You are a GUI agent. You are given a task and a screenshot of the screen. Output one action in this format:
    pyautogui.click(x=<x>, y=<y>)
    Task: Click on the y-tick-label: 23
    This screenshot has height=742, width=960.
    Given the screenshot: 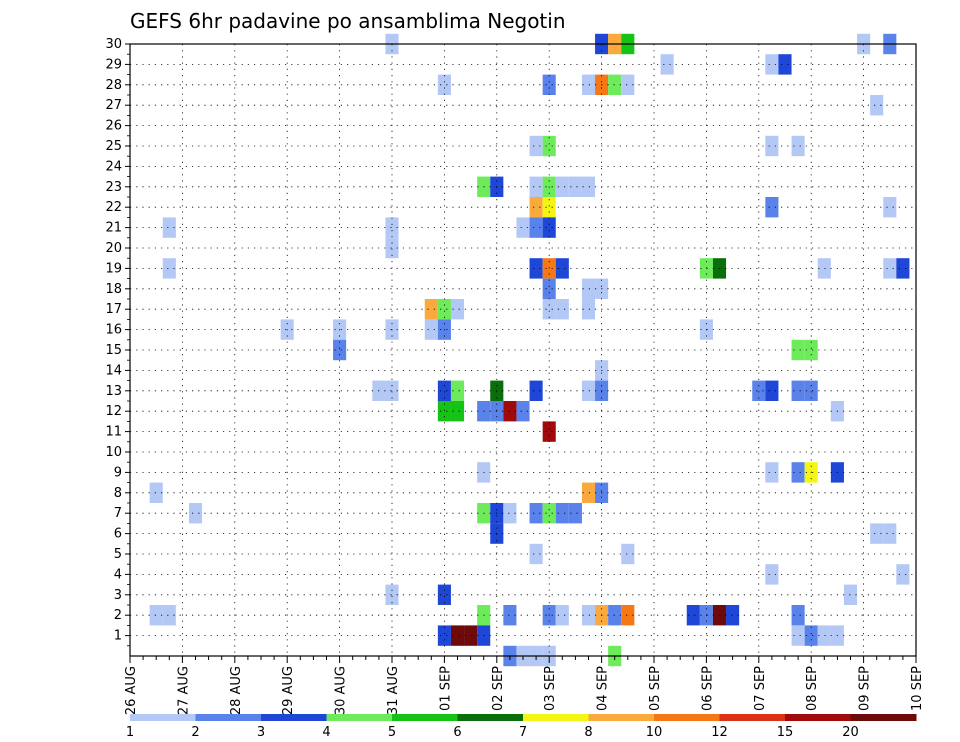 What is the action you would take?
    pyautogui.click(x=113, y=187)
    